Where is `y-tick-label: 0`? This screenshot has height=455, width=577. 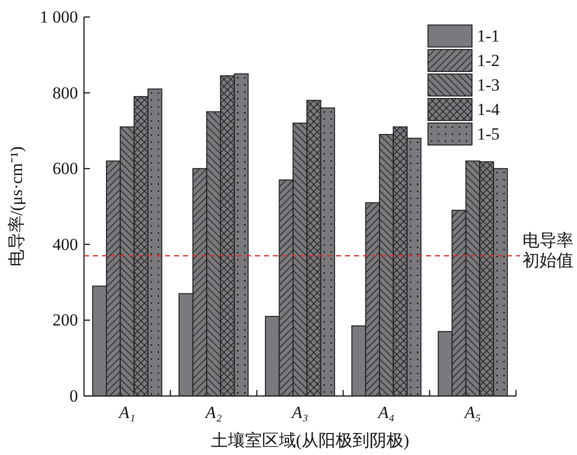 y-tick-label: 0 is located at coordinates (74, 396).